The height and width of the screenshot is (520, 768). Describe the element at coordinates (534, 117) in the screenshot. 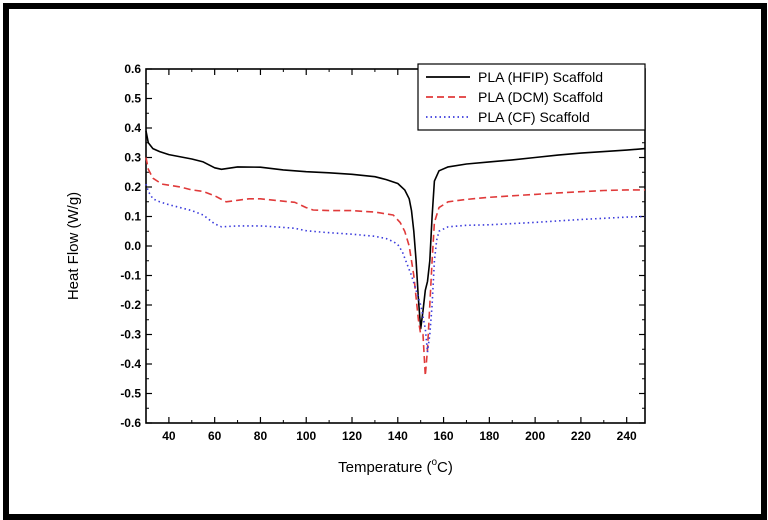

I see `legend-label-3: PLA (CF) Scaffold` at that location.